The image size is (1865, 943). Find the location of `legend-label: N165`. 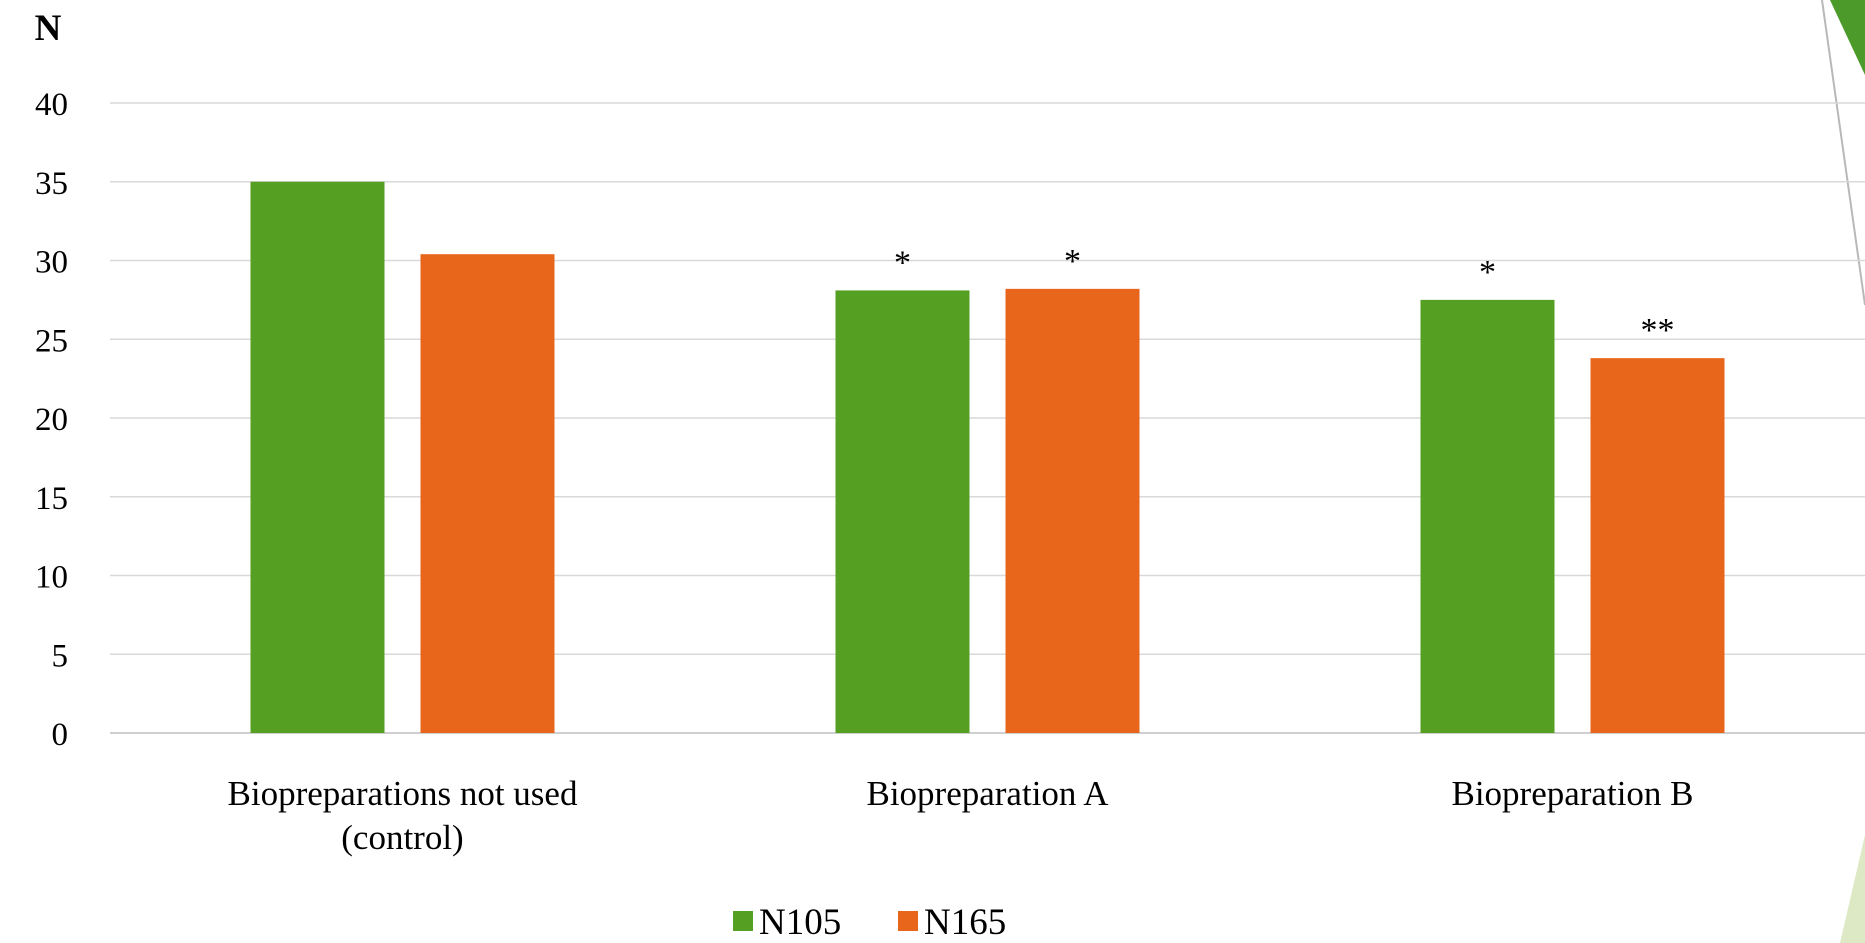

legend-label: N165 is located at coordinates (965, 922).